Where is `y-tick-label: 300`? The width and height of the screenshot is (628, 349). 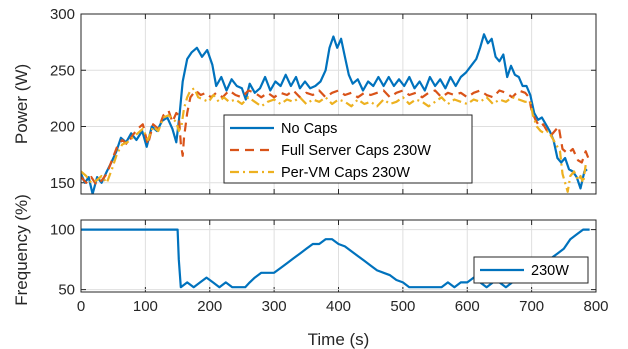 y-tick-label: 300 is located at coordinates (62, 14).